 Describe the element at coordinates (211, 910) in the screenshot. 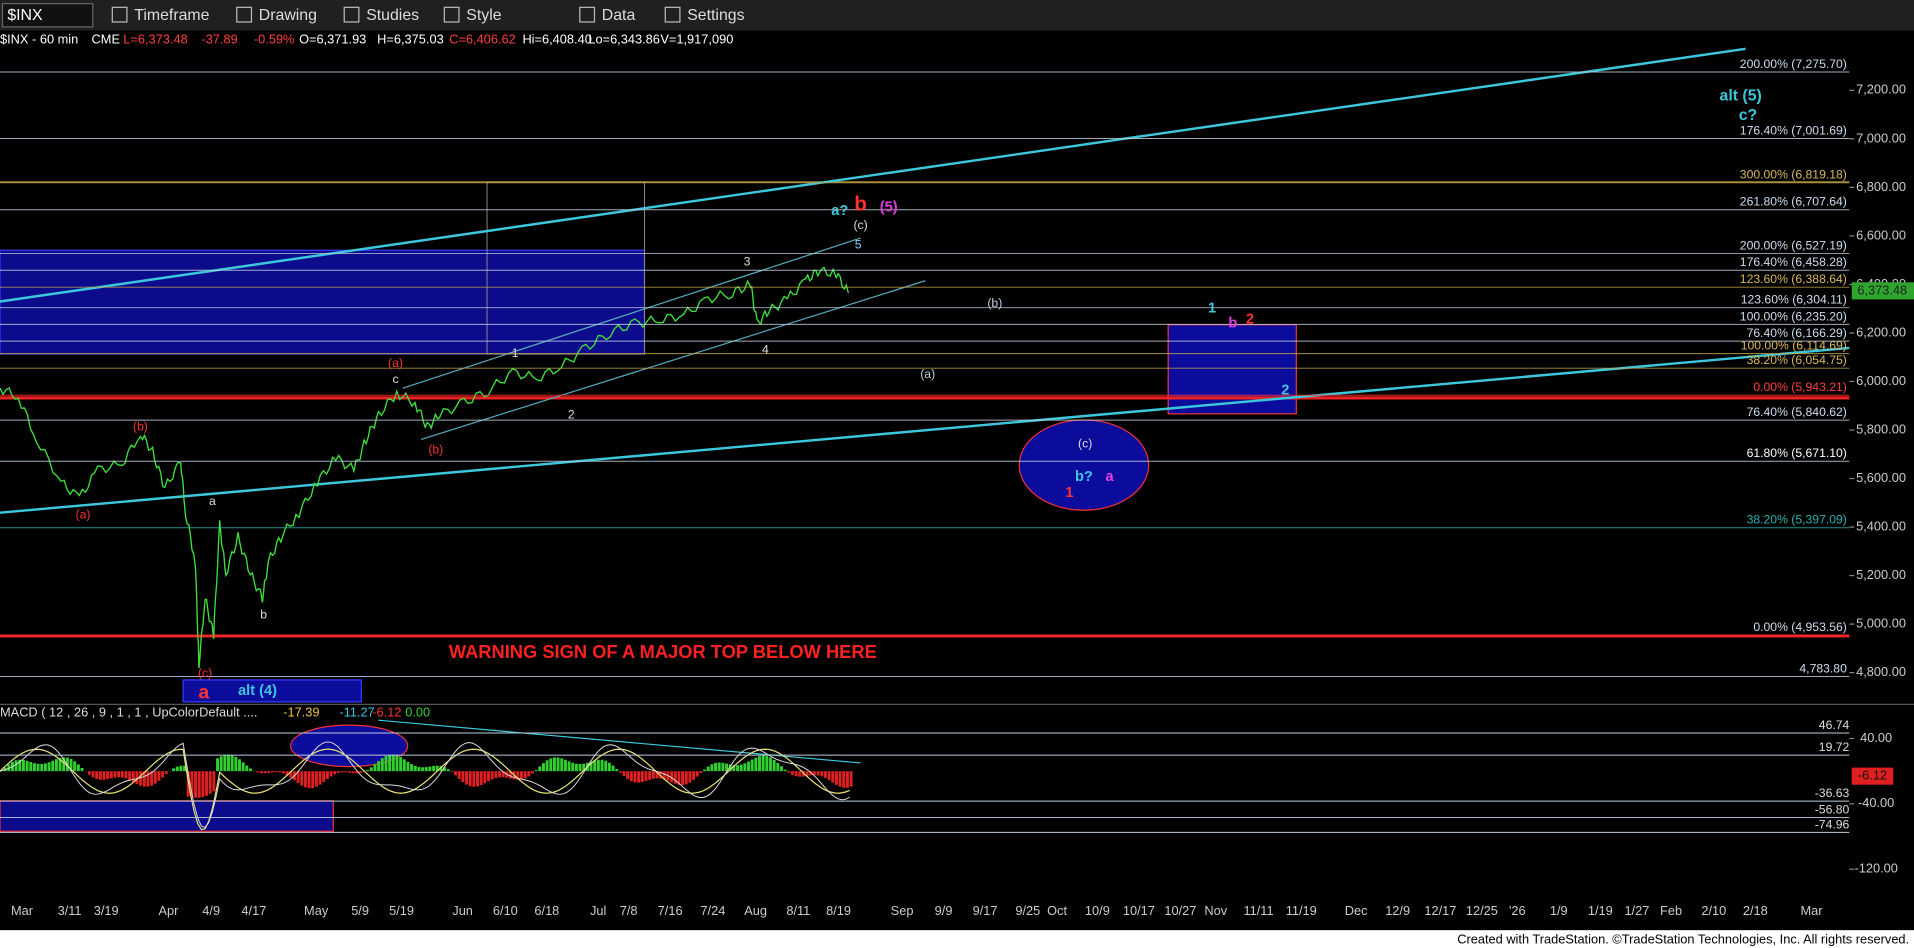

I see `x-tick-label: 4/9` at that location.